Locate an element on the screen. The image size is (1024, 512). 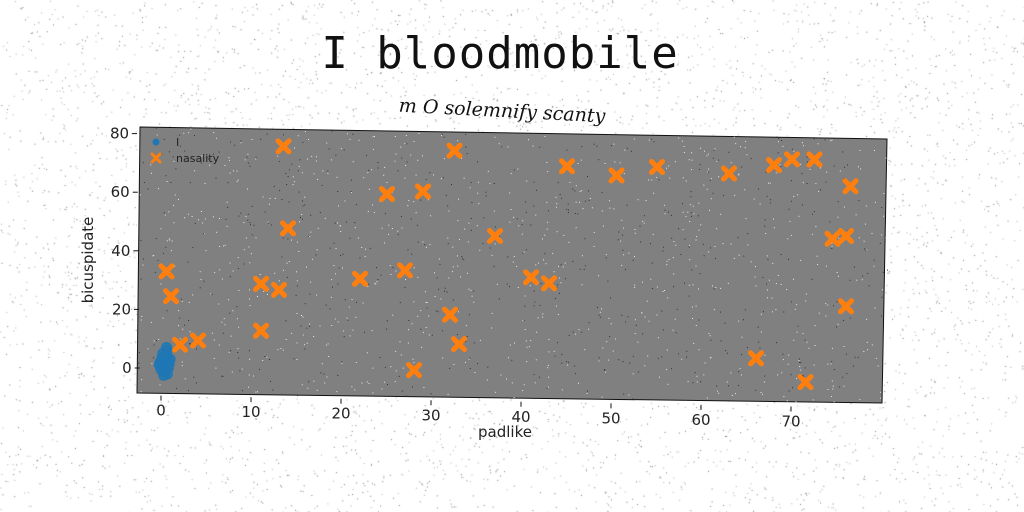
legend-marker-nasality is located at coordinates (156, 158).